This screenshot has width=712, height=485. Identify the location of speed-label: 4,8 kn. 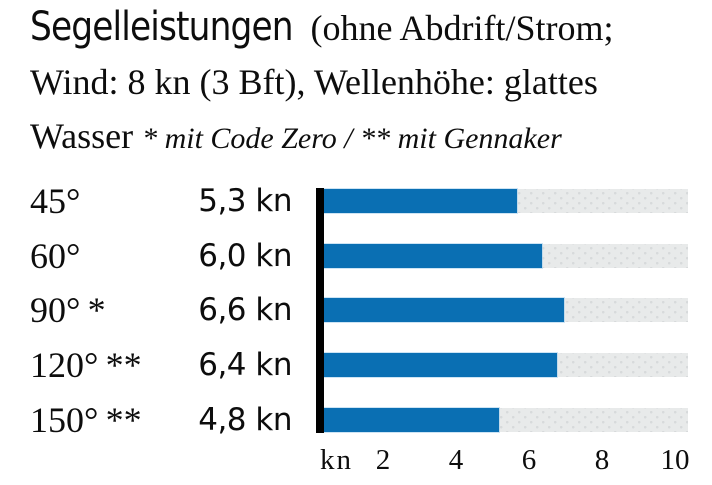
(245, 419).